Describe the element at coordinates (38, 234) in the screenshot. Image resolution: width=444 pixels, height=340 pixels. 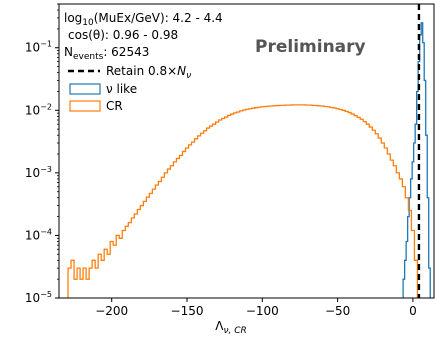
I see `y-tick-label: 10⁻⁴` at that location.